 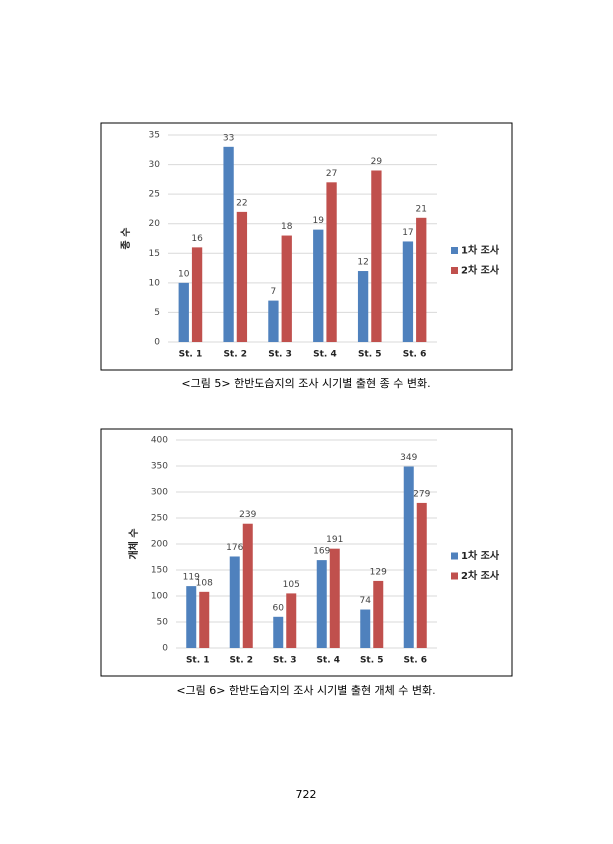 What do you see at coordinates (197, 239) in the screenshot?
I see `data-label: 16` at bounding box center [197, 239].